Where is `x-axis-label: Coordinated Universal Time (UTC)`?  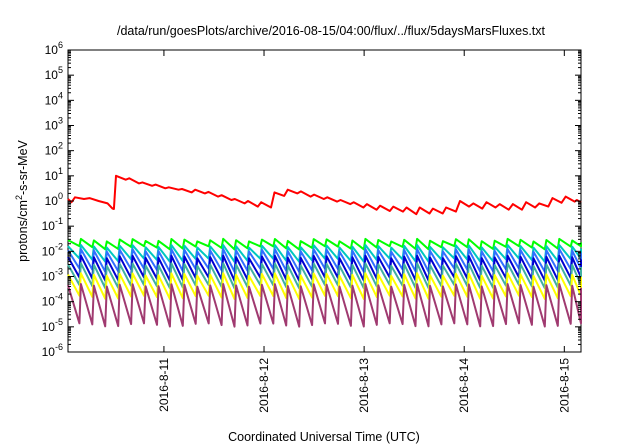
x-axis-label: Coordinated Universal Time (UTC) is located at coordinates (324, 437).